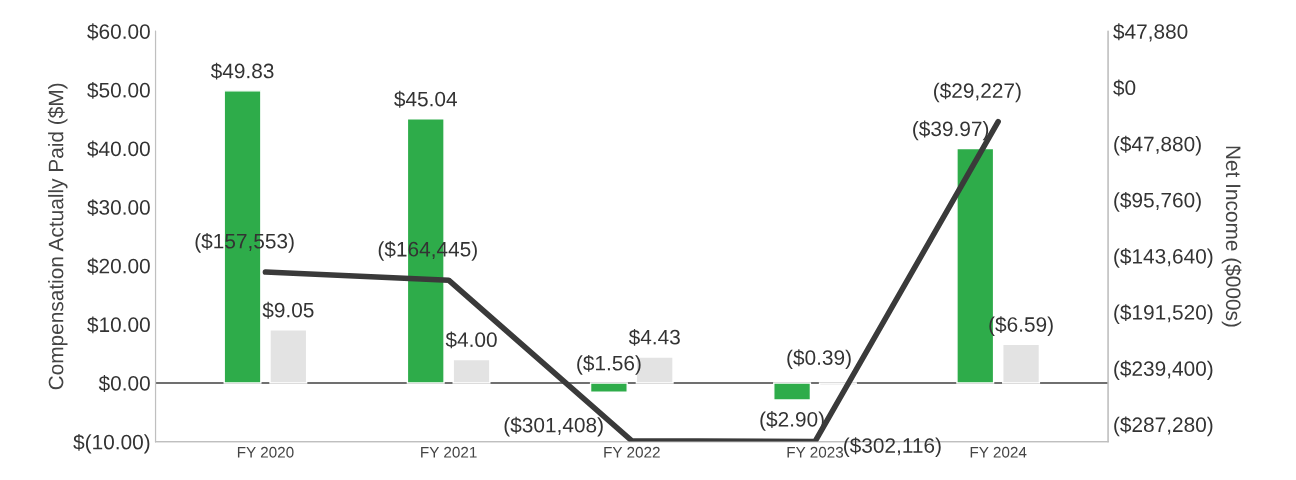 This screenshot has height=480, width=1296. I want to click on y2-tick-label: ($143,640), so click(1163, 258).